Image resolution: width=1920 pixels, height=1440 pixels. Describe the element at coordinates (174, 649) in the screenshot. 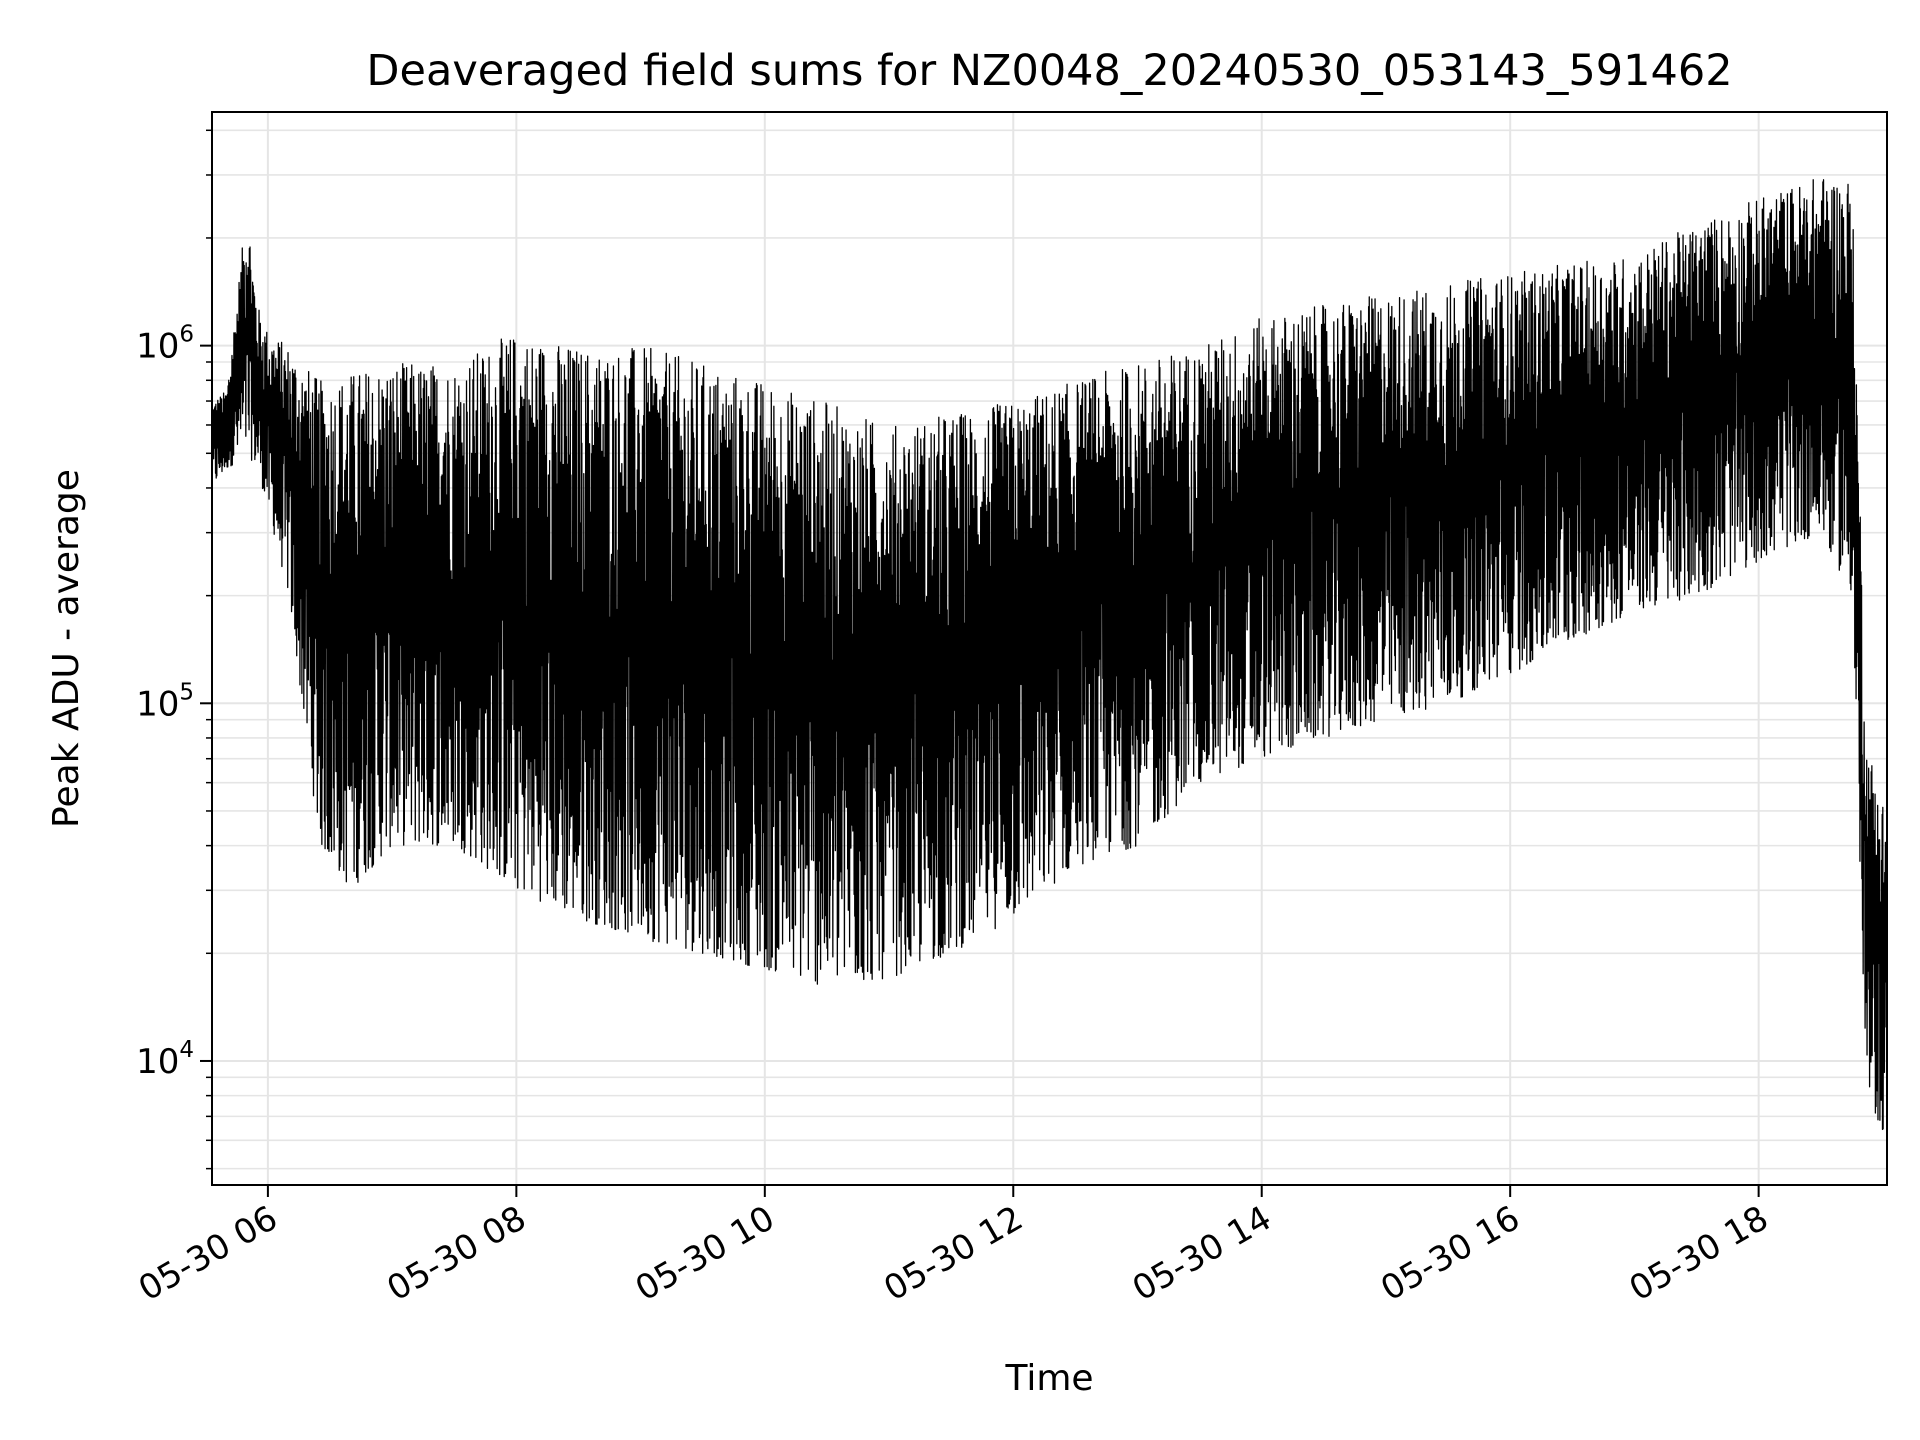

I see `y-axis: 10⁴ 10⁵ 10⁶` at that location.